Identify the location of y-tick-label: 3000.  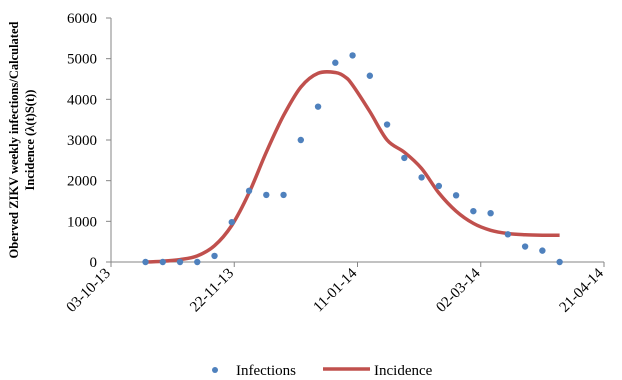
(82, 141).